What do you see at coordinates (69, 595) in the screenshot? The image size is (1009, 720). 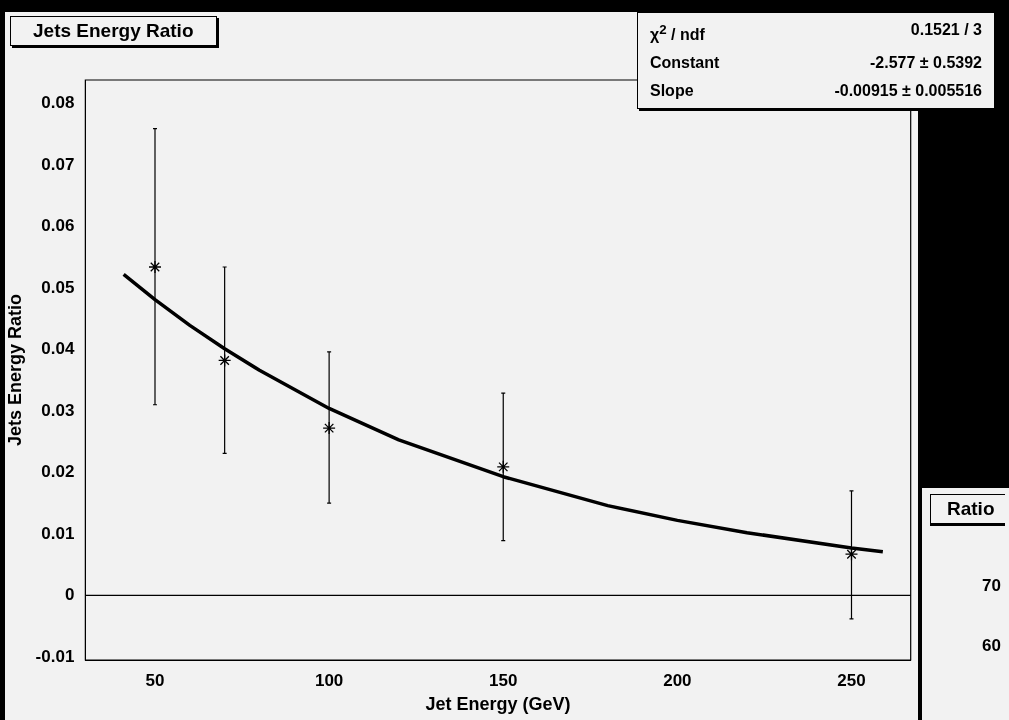 I see `y-tick-label: 0` at bounding box center [69, 595].